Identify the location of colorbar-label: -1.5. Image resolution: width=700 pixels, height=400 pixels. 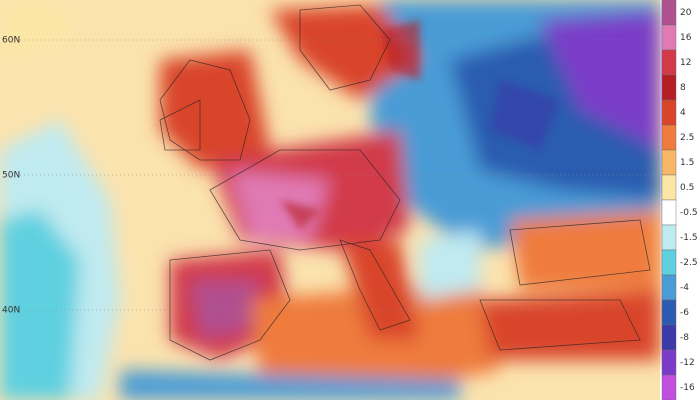
(689, 238).